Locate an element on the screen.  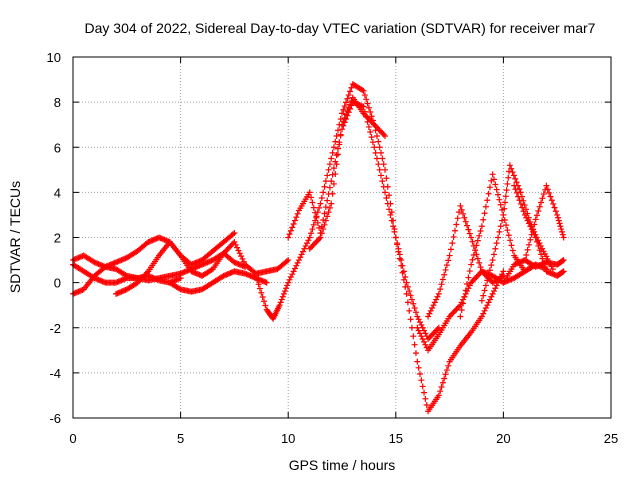
y-tick-label: 2 is located at coordinates (57, 238).